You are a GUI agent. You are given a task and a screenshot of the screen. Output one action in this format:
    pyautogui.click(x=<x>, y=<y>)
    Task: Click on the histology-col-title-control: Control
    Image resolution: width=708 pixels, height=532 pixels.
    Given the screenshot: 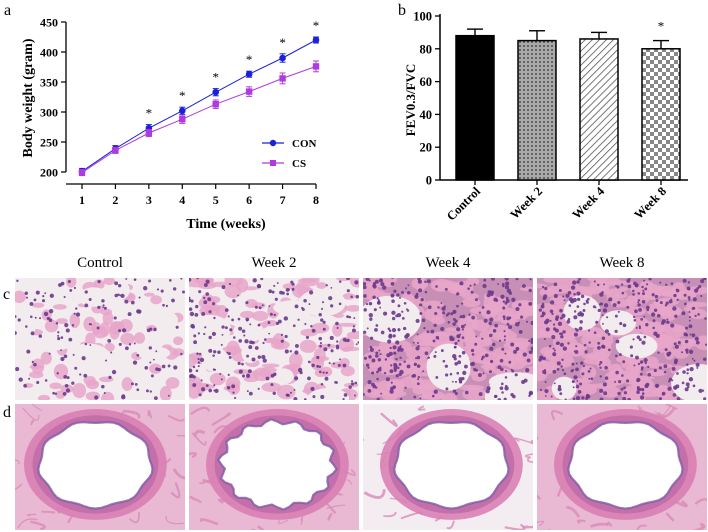 What is the action you would take?
    pyautogui.click(x=100, y=263)
    